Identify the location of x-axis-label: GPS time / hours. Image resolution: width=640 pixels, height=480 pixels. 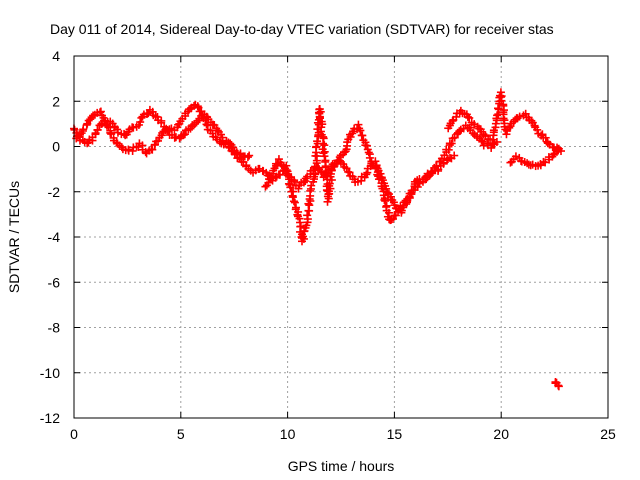
(341, 466).